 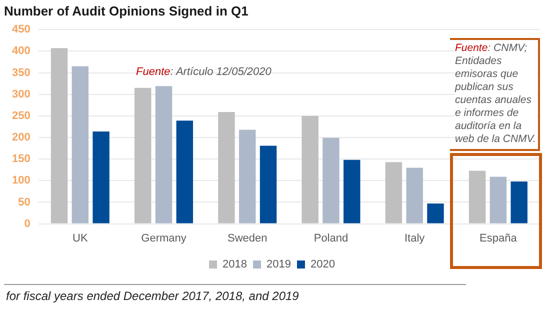 I want to click on y-tick-label: 100, so click(x=21, y=180).